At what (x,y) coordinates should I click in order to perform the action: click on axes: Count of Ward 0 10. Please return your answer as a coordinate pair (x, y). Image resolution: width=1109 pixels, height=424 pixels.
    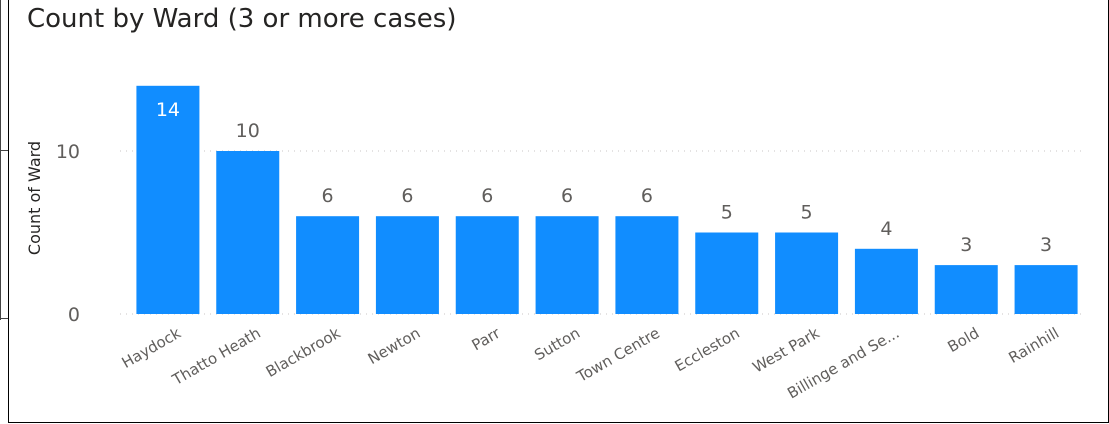
    Looking at the image, I should click on (52, 233).